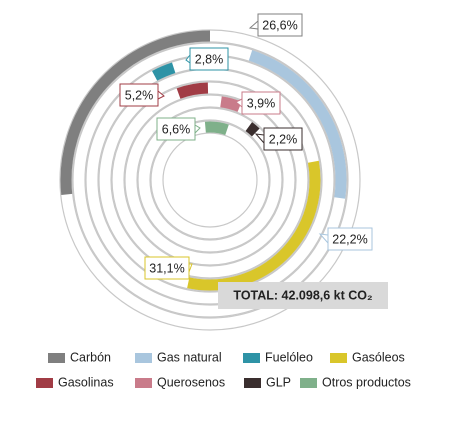 The width and height of the screenshot is (468, 441). I want to click on value-label: 3,9%, so click(261, 103).